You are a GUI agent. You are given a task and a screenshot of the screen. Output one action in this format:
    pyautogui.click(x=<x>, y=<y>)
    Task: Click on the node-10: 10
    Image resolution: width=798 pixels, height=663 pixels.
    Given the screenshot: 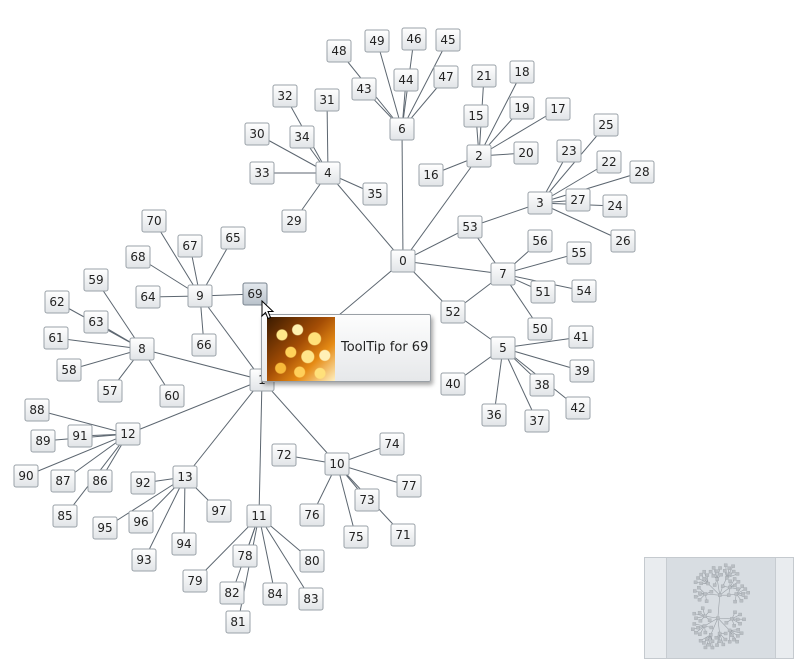 What is the action you would take?
    pyautogui.click(x=337, y=464)
    